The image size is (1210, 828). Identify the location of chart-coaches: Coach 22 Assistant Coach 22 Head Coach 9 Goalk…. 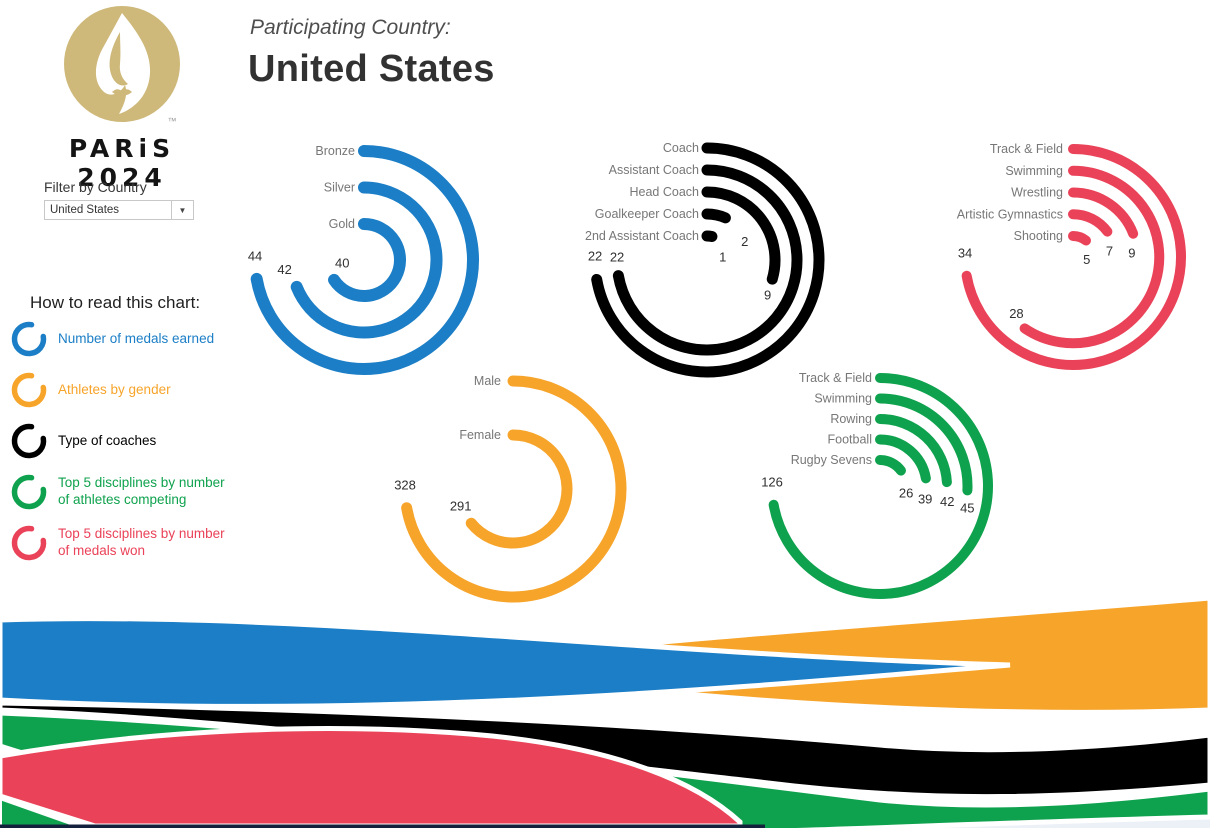
(705, 259).